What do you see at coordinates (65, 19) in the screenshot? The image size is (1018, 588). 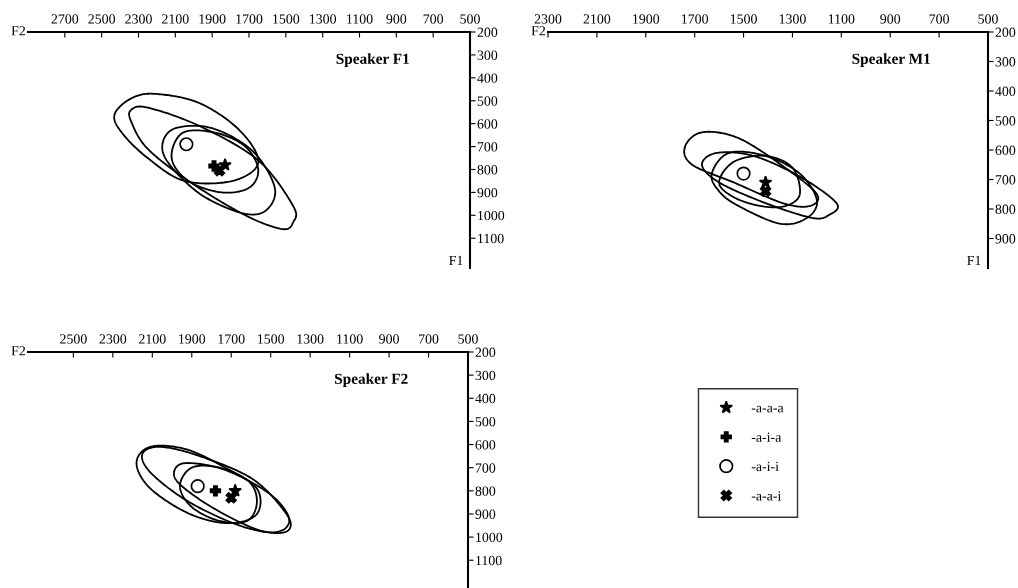 I see `x-tick-label: 2700` at bounding box center [65, 19].